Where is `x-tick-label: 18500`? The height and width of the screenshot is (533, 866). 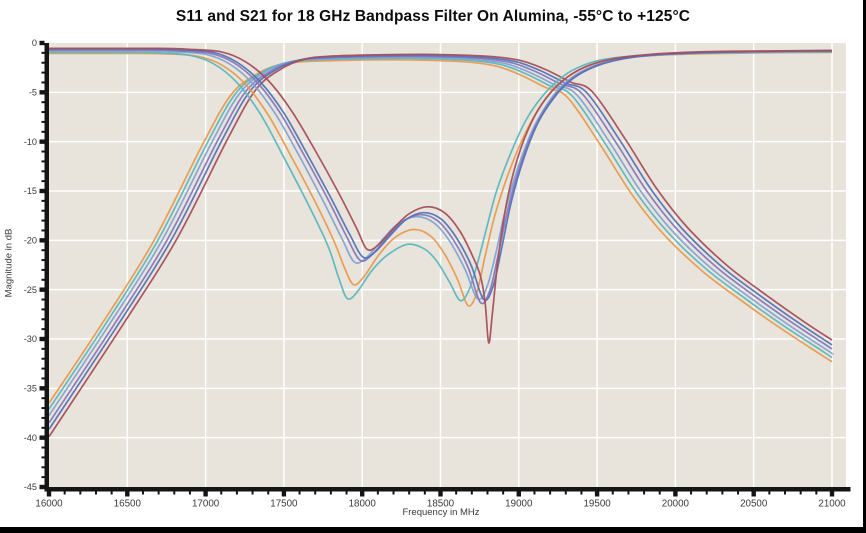 x-tick-label: 18500 is located at coordinates (441, 504).